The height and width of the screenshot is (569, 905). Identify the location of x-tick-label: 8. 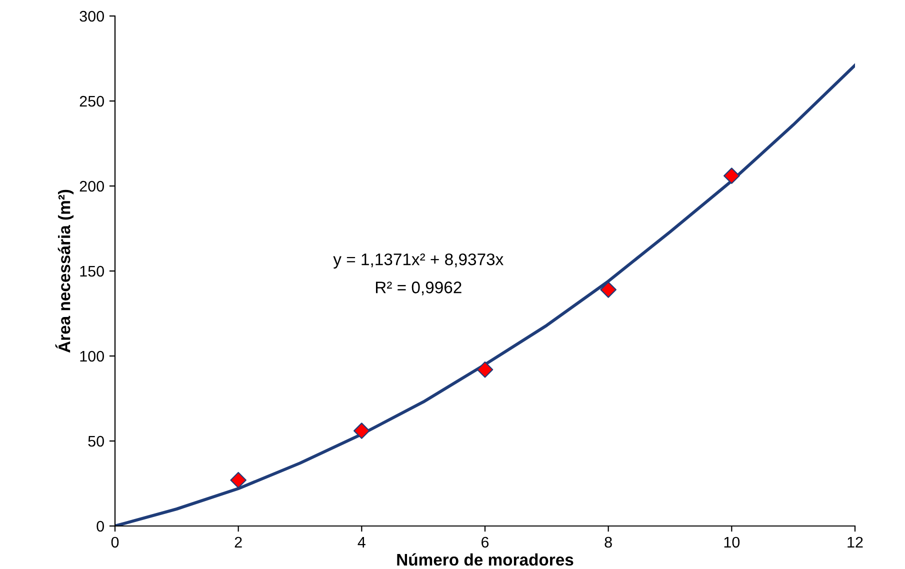
(608, 542).